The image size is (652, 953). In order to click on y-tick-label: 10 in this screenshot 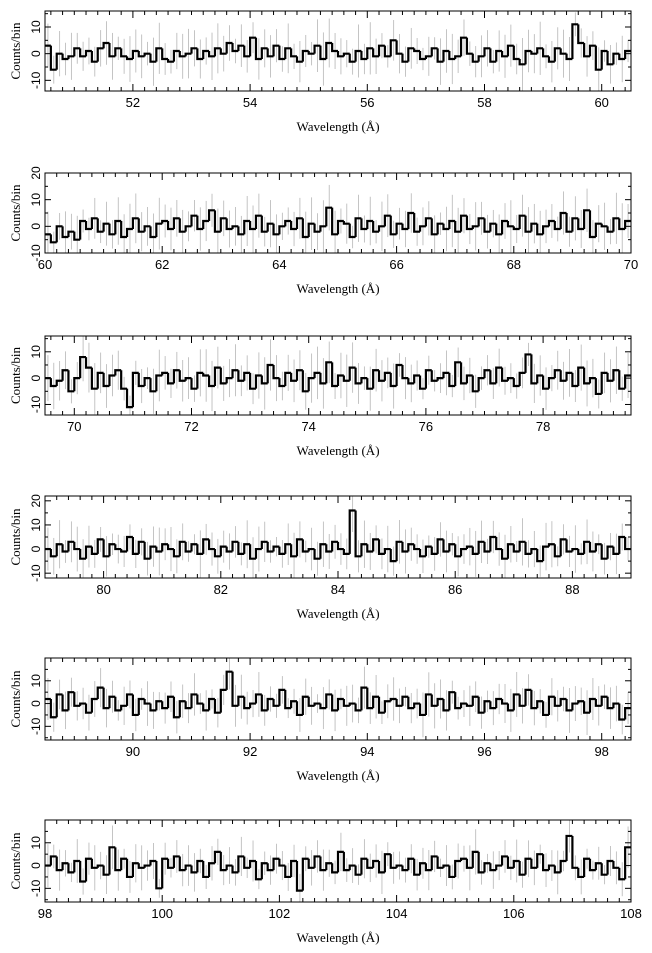, I will do `click(36, 200)`.